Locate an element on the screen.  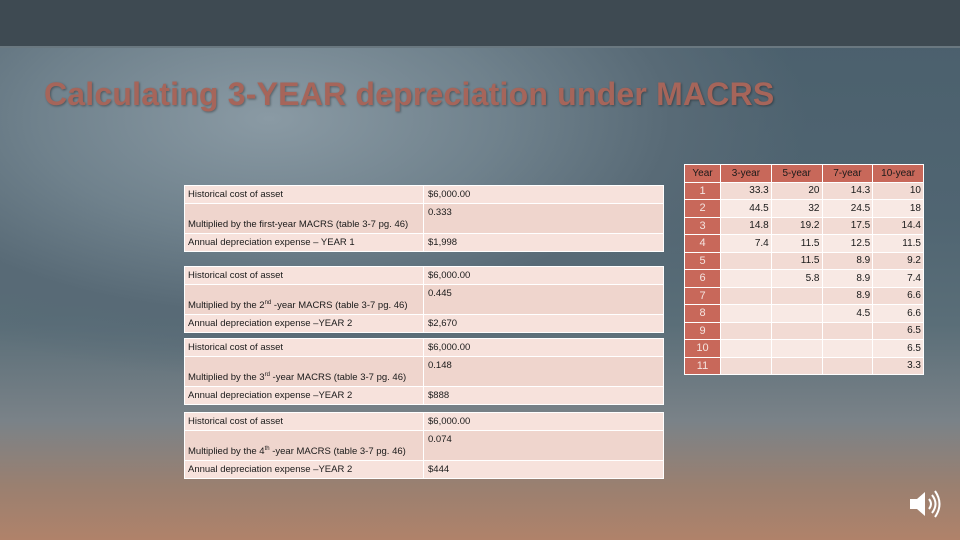
macrs-row: 6 5.8 8.9 7.4 is located at coordinates (804, 278).